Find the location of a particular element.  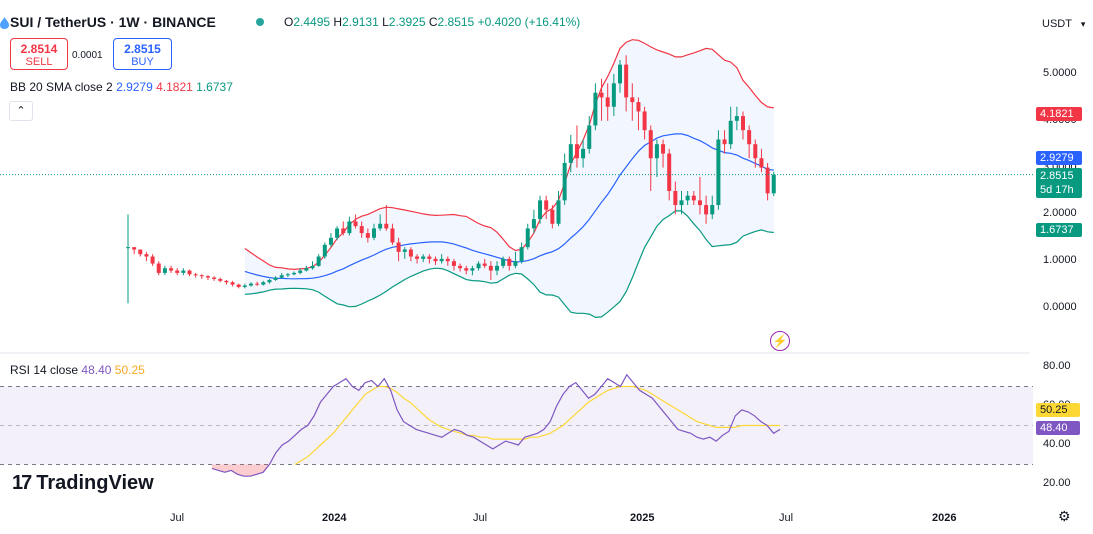

buy-button: 2.8515 BUY is located at coordinates (142, 54).